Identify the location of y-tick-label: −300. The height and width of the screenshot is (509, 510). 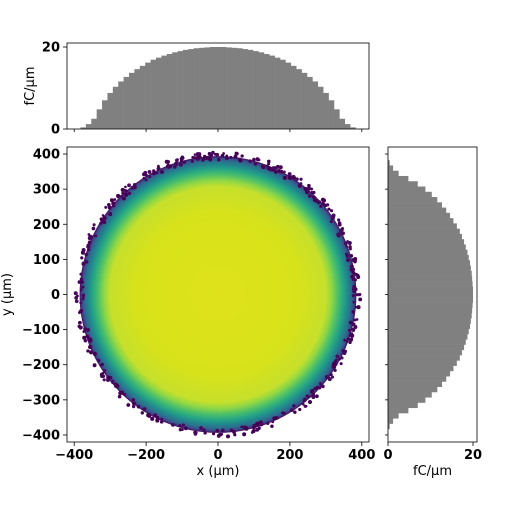
(41, 400).